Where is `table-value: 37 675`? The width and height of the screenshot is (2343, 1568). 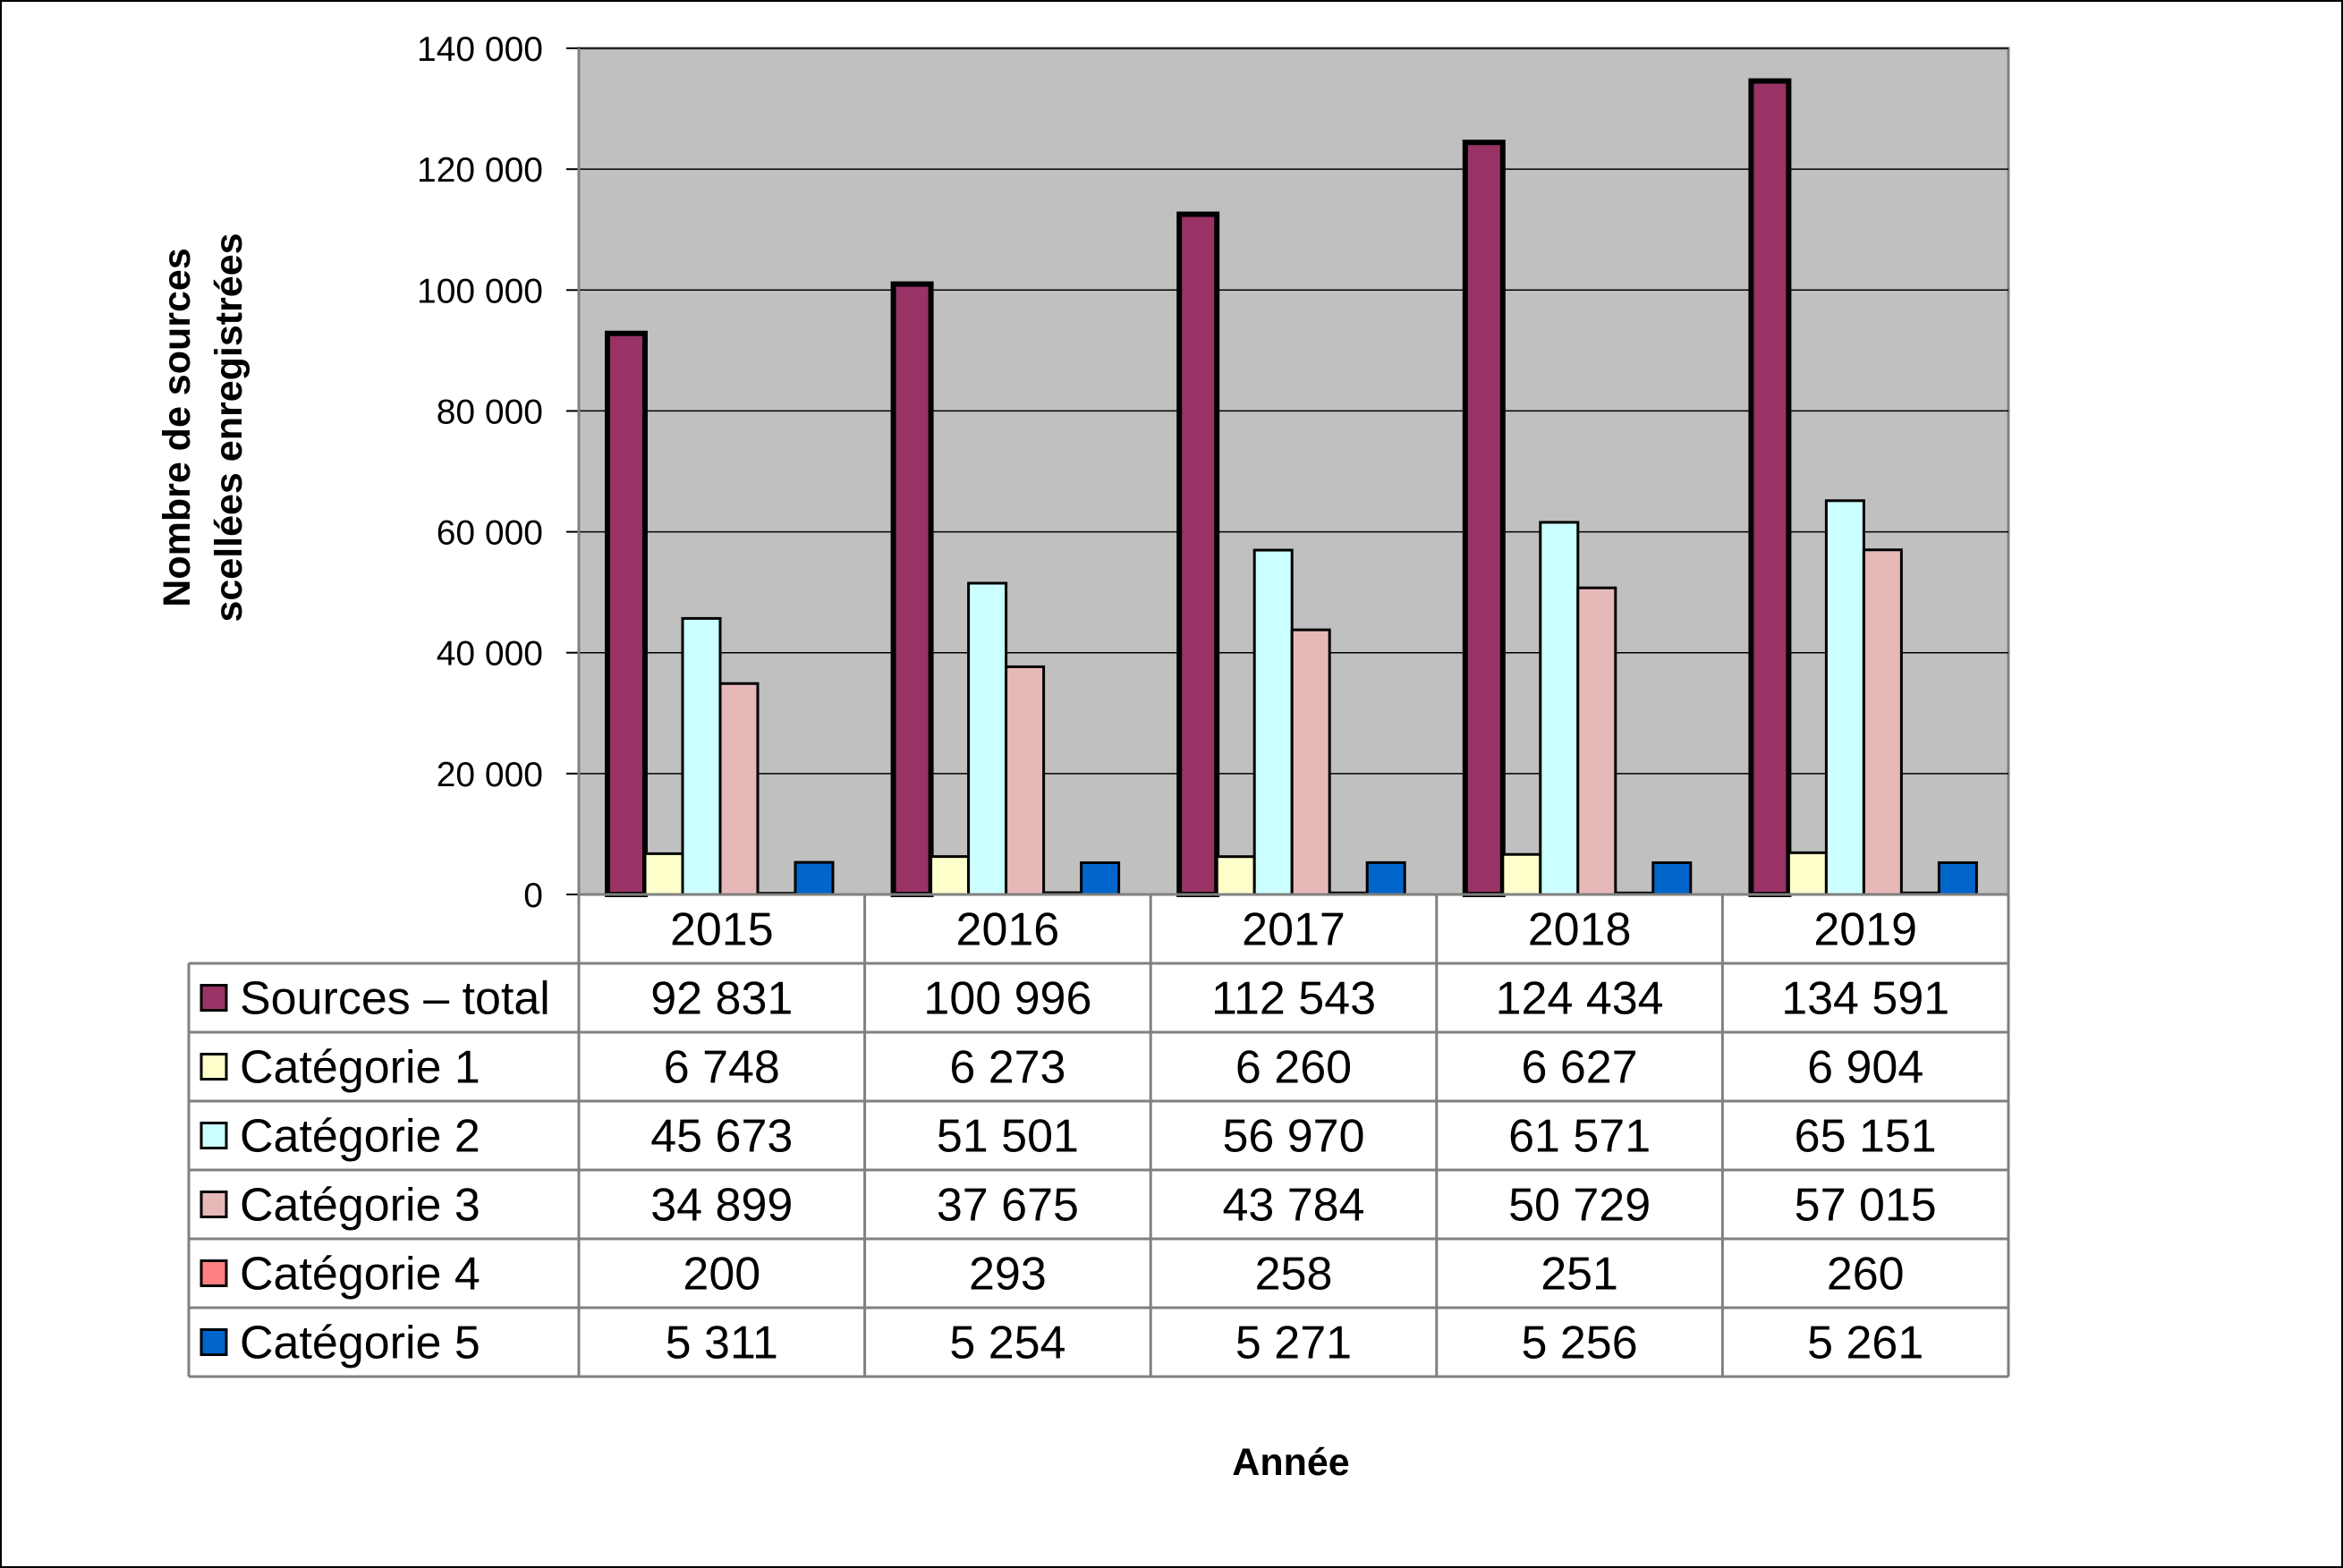
table-value: 37 675 is located at coordinates (1008, 1206).